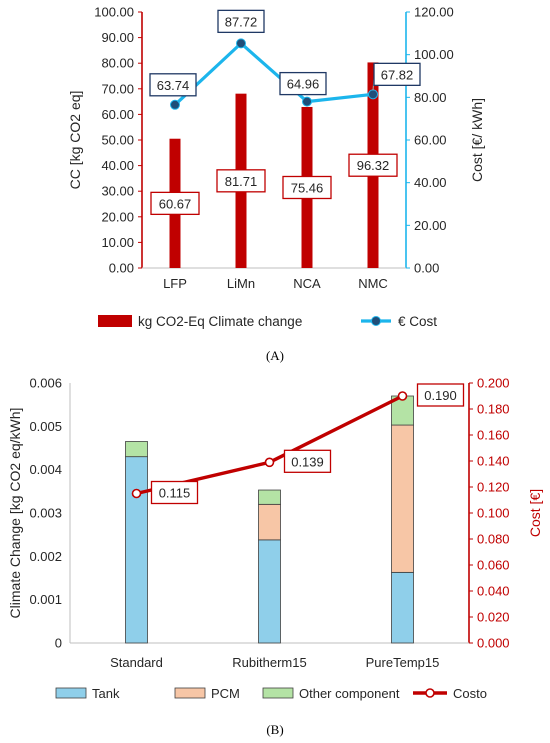  Describe the element at coordinates (430, 182) in the screenshot. I see `right-axis-tick-label: 40.00` at that location.